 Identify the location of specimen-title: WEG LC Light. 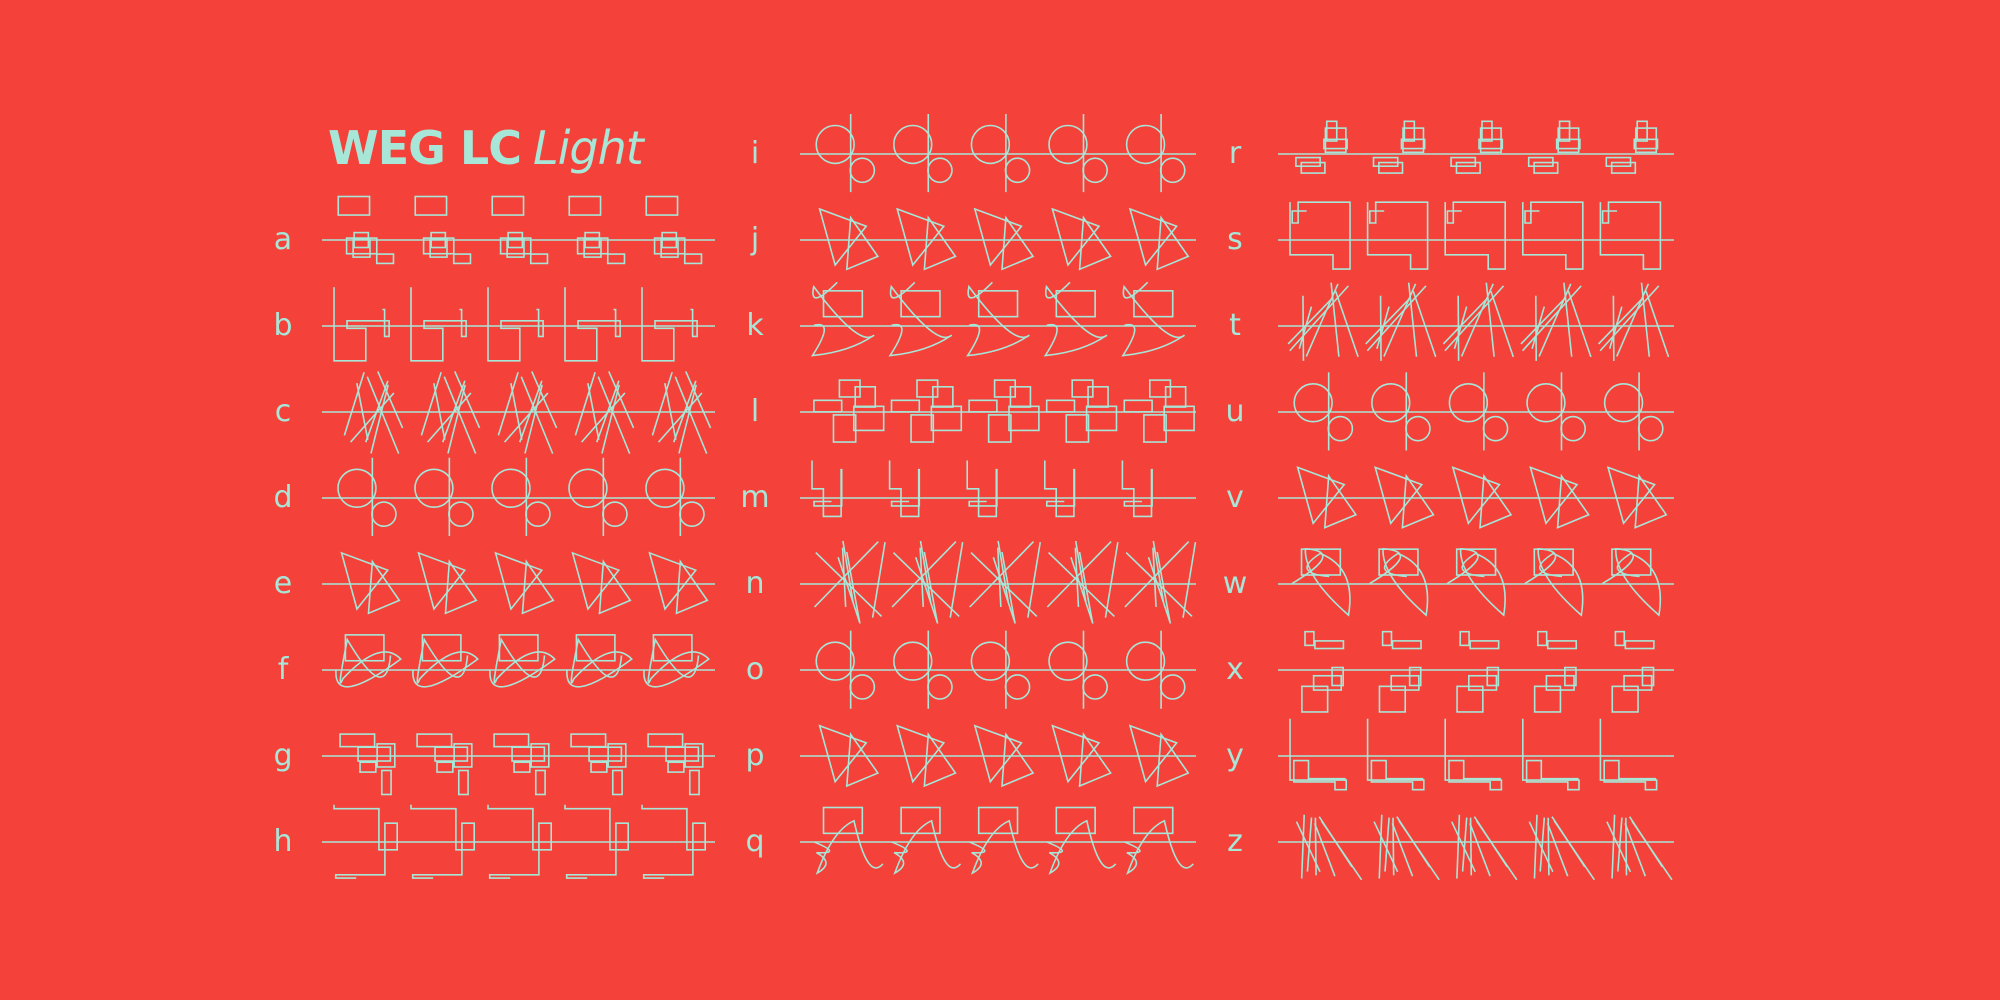
(486, 148).